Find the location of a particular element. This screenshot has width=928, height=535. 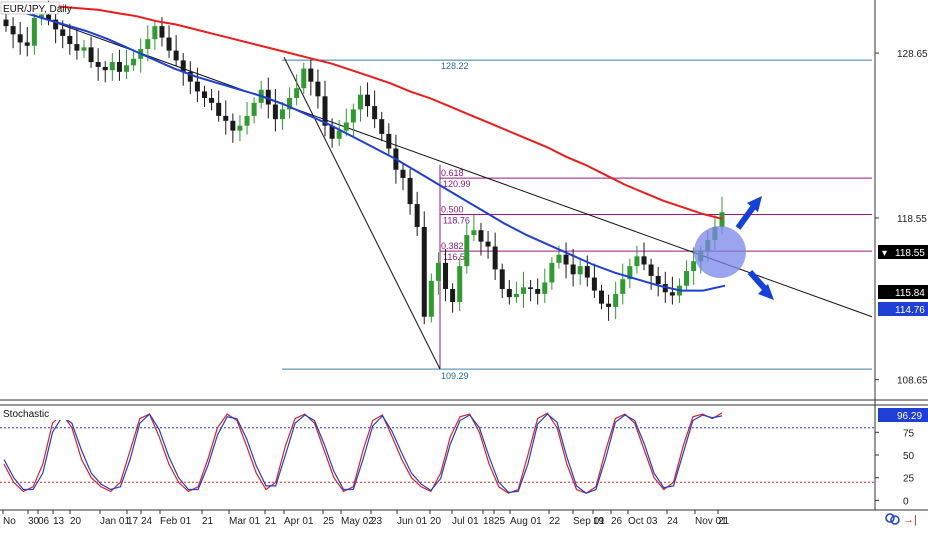

stoch-tick-label: 75 is located at coordinates (909, 433).